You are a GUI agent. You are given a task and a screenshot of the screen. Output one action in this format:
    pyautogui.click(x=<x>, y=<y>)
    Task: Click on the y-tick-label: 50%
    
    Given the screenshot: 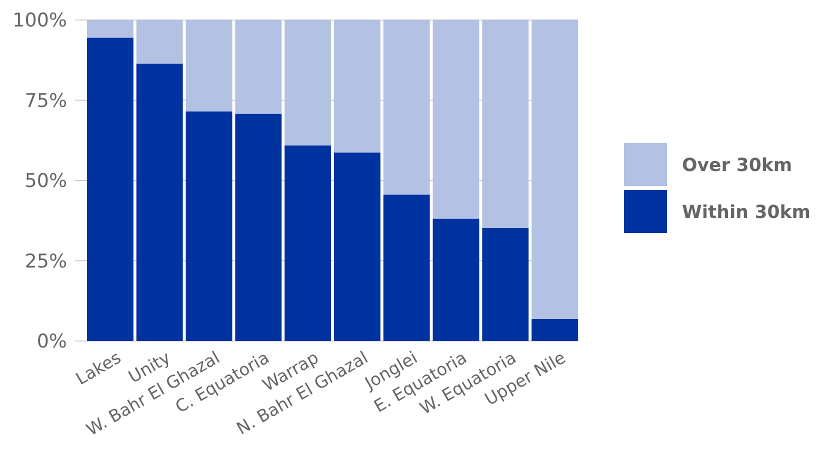 What is the action you would take?
    pyautogui.click(x=45, y=181)
    